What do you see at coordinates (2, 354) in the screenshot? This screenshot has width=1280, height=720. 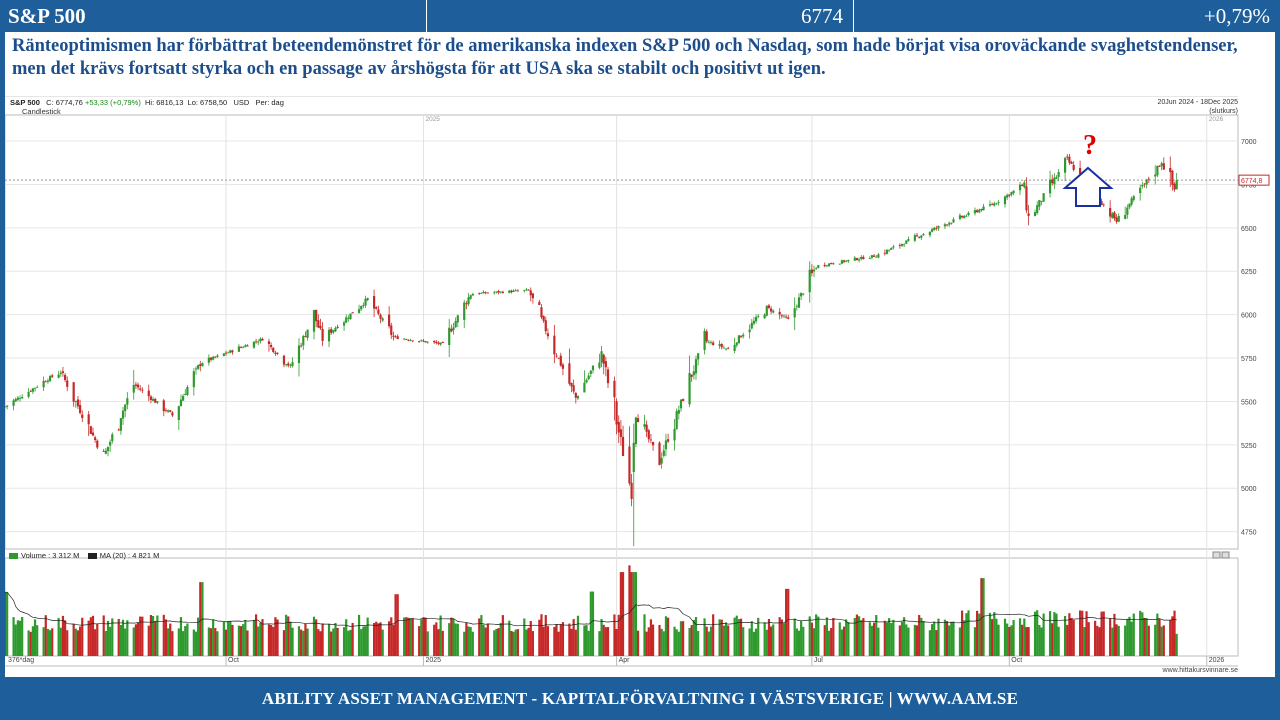 I see `left-border` at bounding box center [2, 354].